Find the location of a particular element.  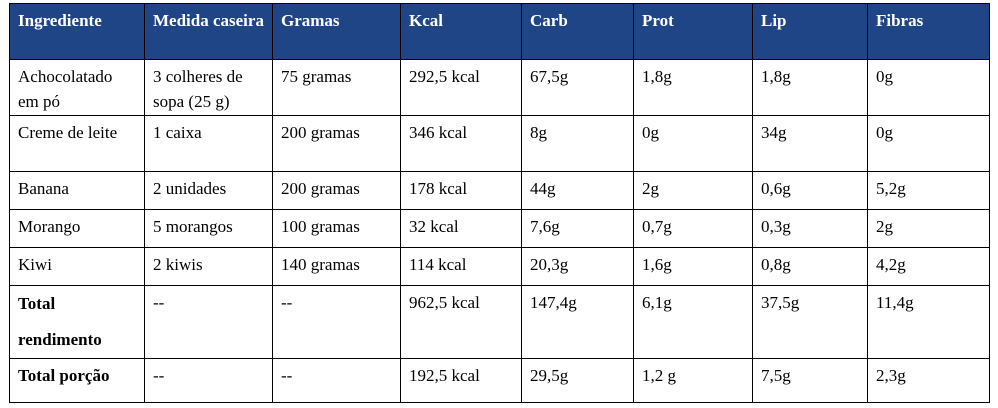

cell-kcal: 292,5 kcal is located at coordinates (461, 87).